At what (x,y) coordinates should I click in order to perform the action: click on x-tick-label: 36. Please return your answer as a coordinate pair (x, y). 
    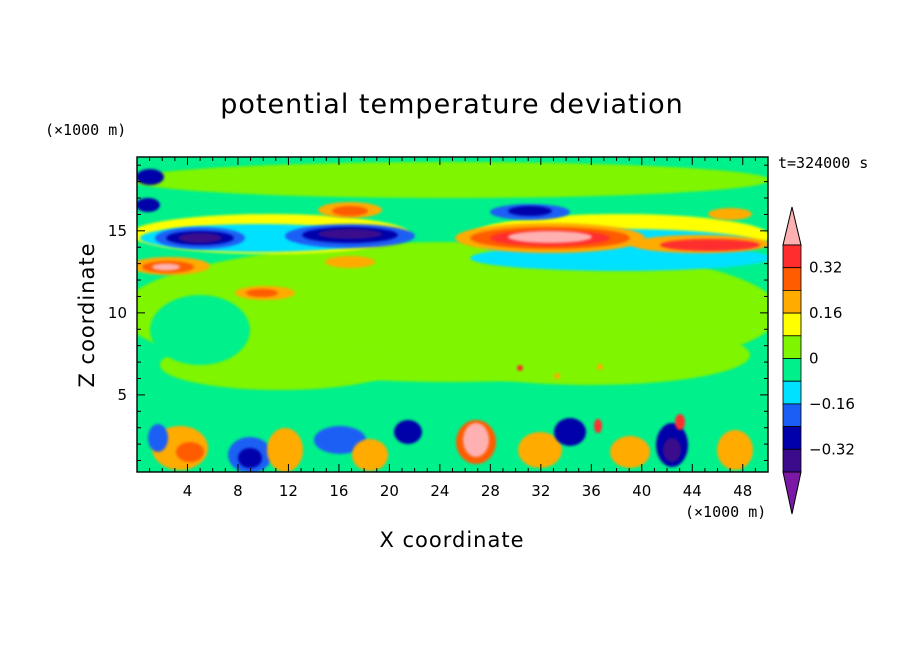
    Looking at the image, I should click on (591, 491).